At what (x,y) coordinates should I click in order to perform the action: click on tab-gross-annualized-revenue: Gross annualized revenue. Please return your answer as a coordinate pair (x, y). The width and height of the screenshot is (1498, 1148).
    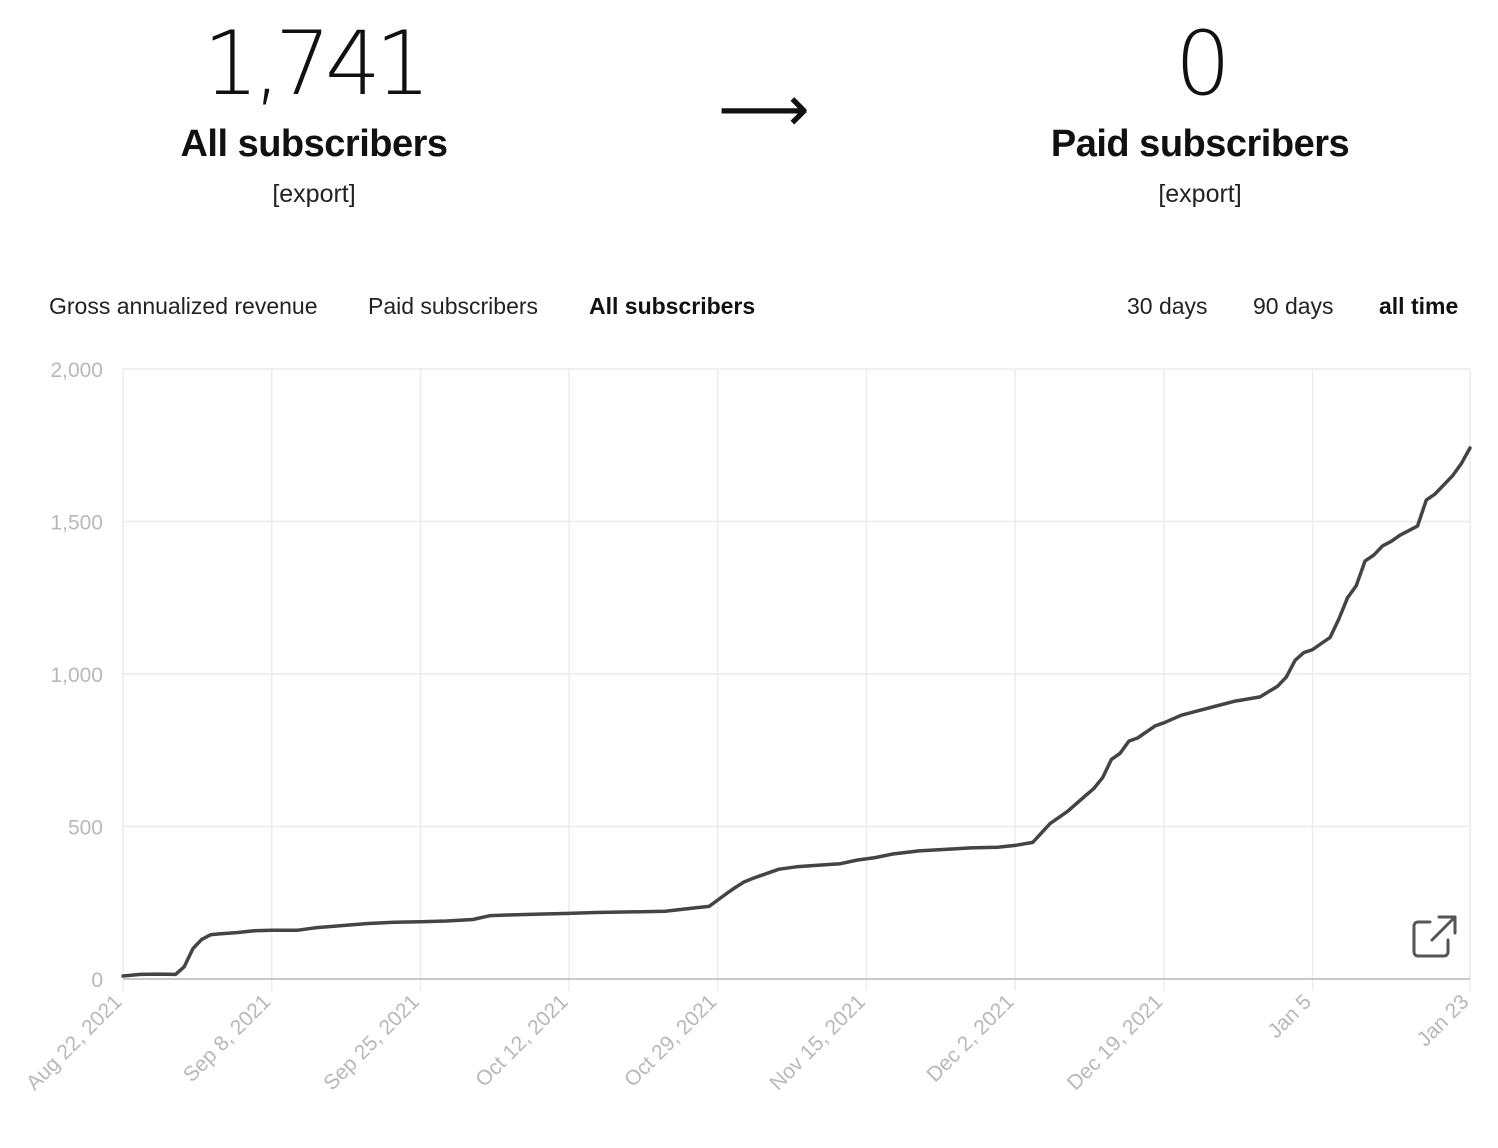
    Looking at the image, I should click on (183, 306).